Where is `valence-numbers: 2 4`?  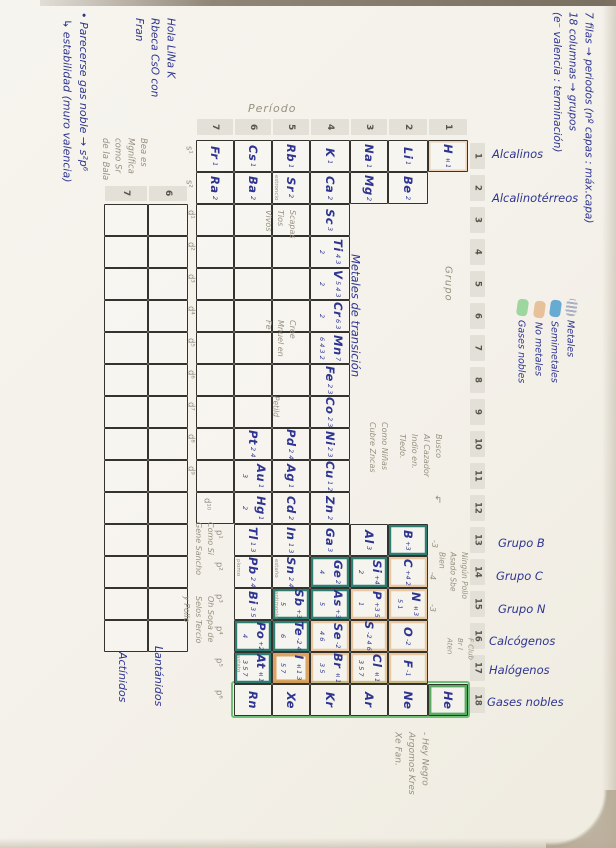 valence-numbers: 2 4 is located at coordinates (330, 577).